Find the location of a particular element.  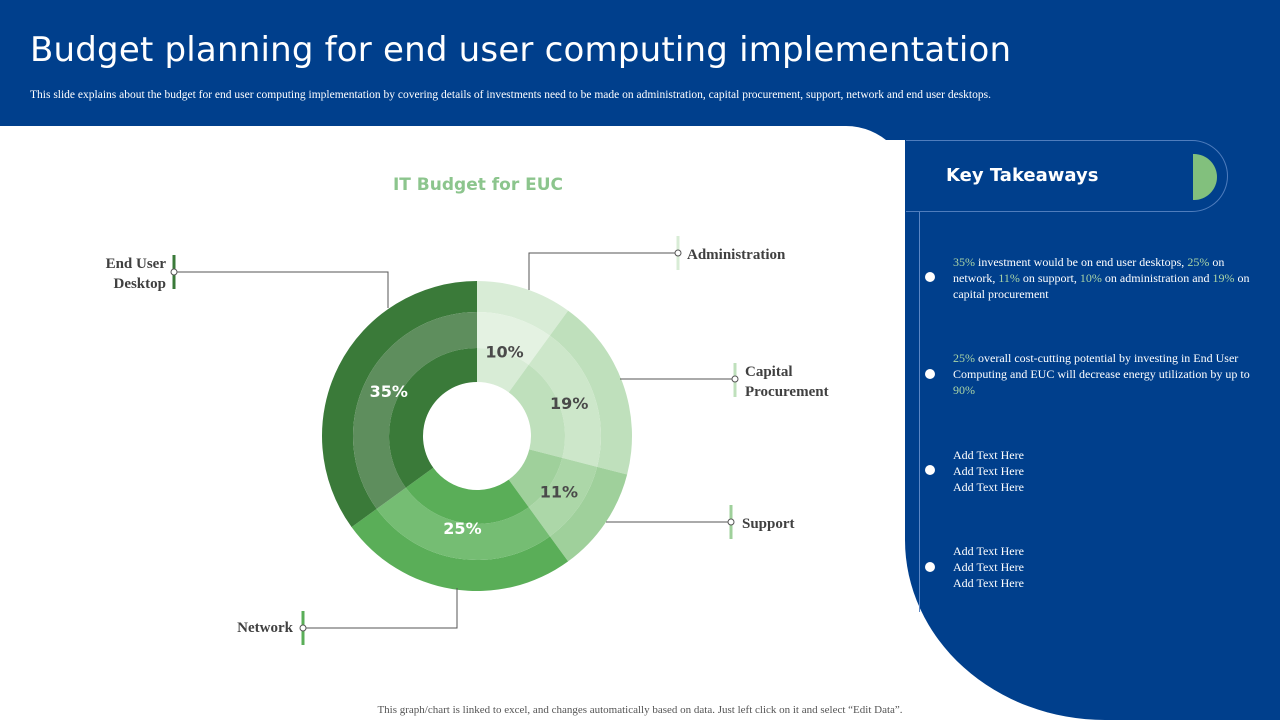

category-label-line: Administration is located at coordinates (736, 255).